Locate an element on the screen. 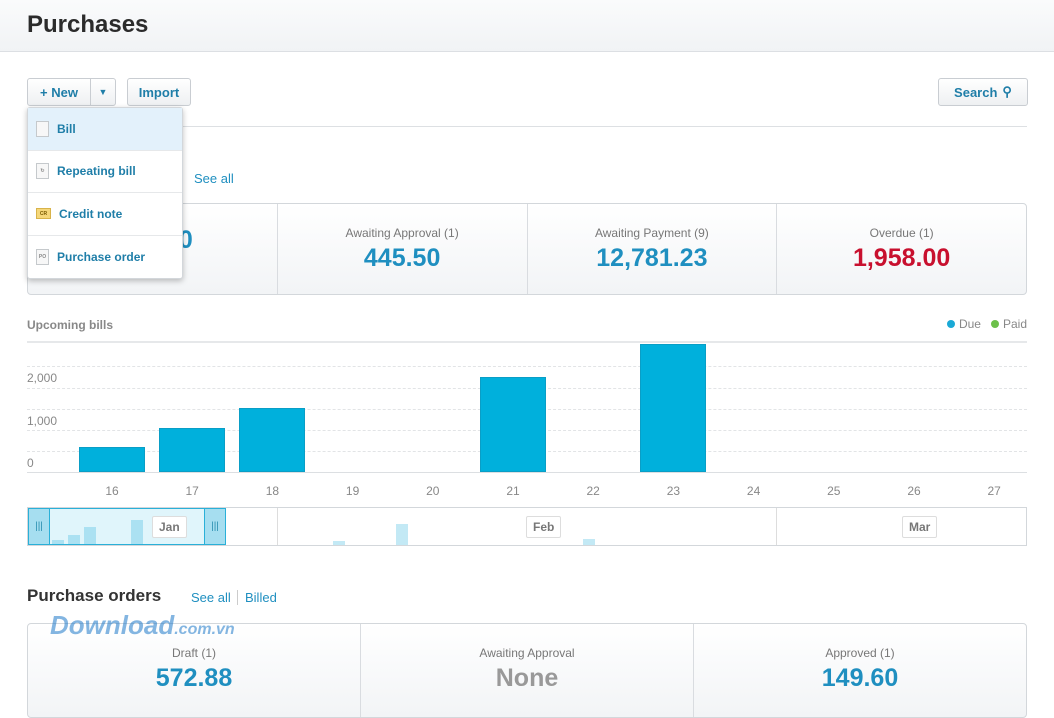 The image size is (1054, 718). stat-label: Awaiting Approval (1) is located at coordinates (402, 233).